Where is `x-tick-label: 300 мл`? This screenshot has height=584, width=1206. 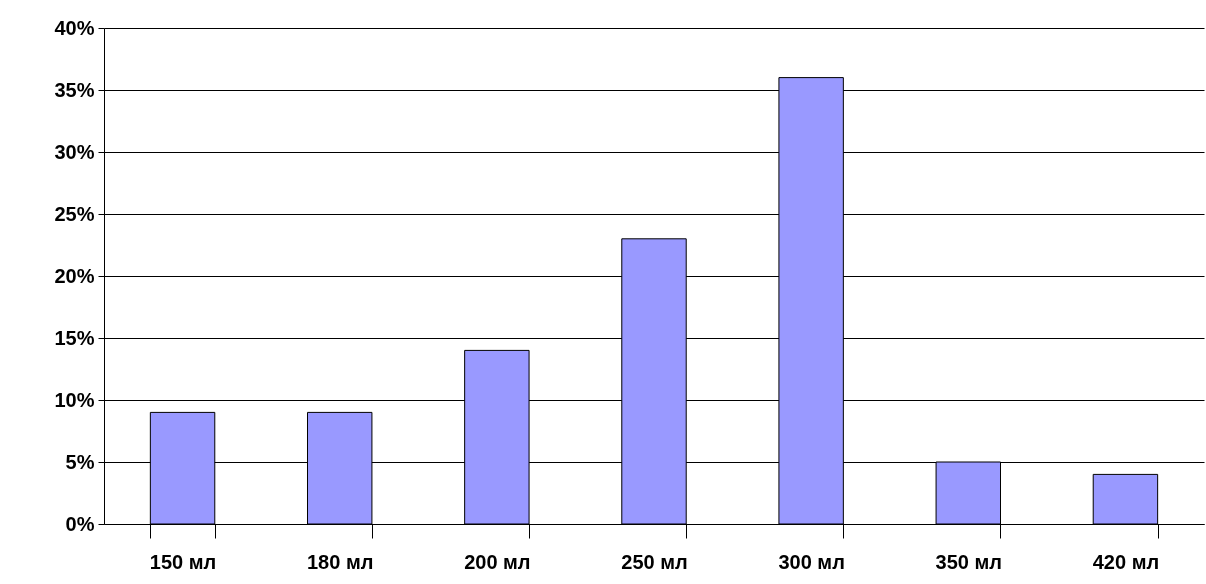
x-tick-label: 300 мл is located at coordinates (811, 561).